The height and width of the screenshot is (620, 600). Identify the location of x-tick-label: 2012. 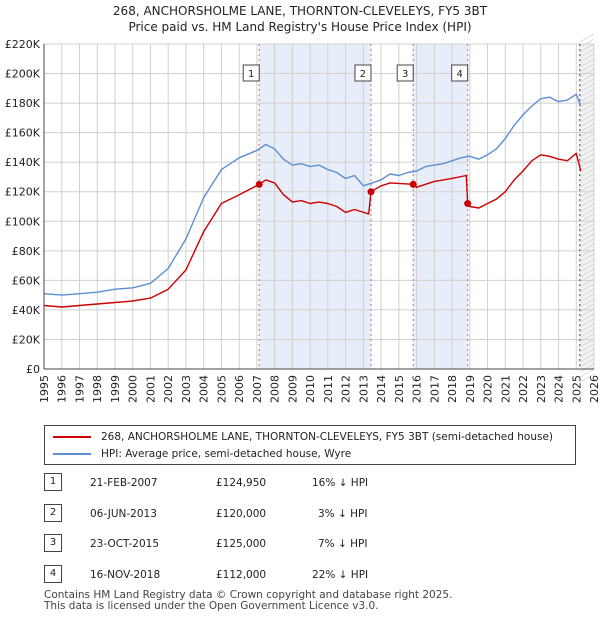
(346, 389).